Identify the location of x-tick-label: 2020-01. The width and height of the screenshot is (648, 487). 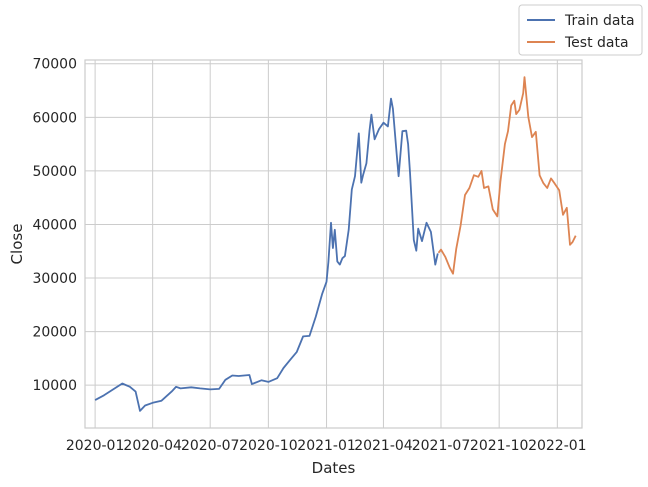
(95, 446).